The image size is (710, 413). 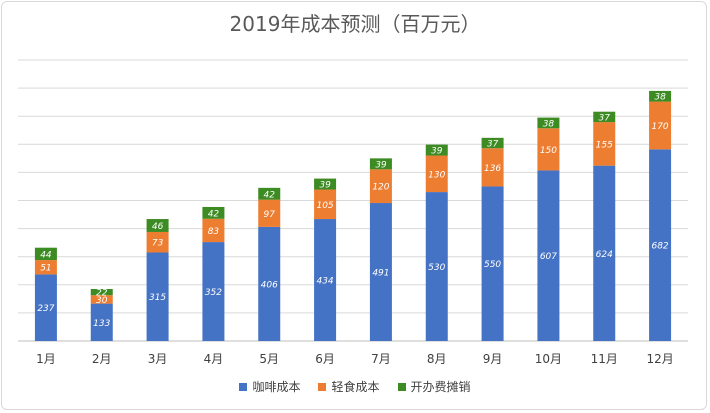 What do you see at coordinates (46, 359) in the screenshot?
I see `x-tick-label: 1月` at bounding box center [46, 359].